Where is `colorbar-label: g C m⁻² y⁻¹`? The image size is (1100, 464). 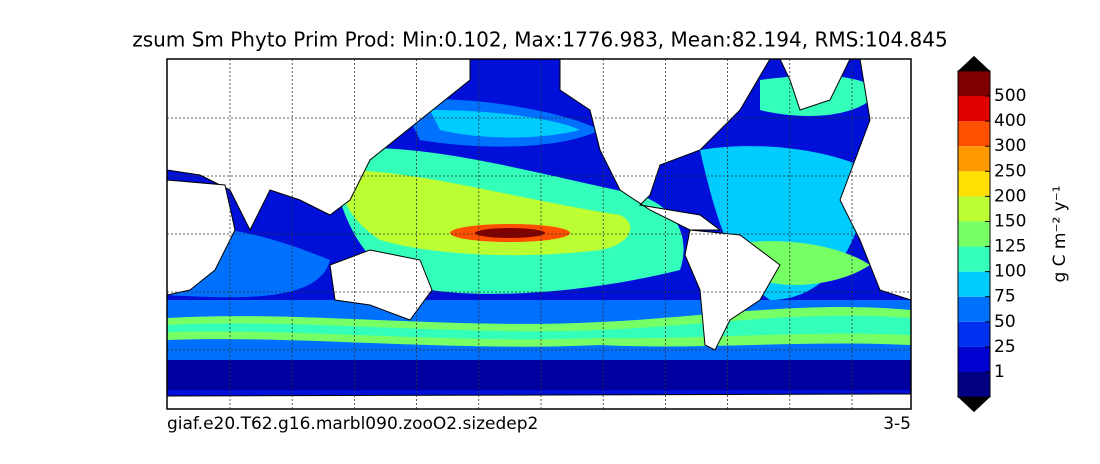 colorbar-label: g C m⁻² y⁻¹ is located at coordinates (1060, 233).